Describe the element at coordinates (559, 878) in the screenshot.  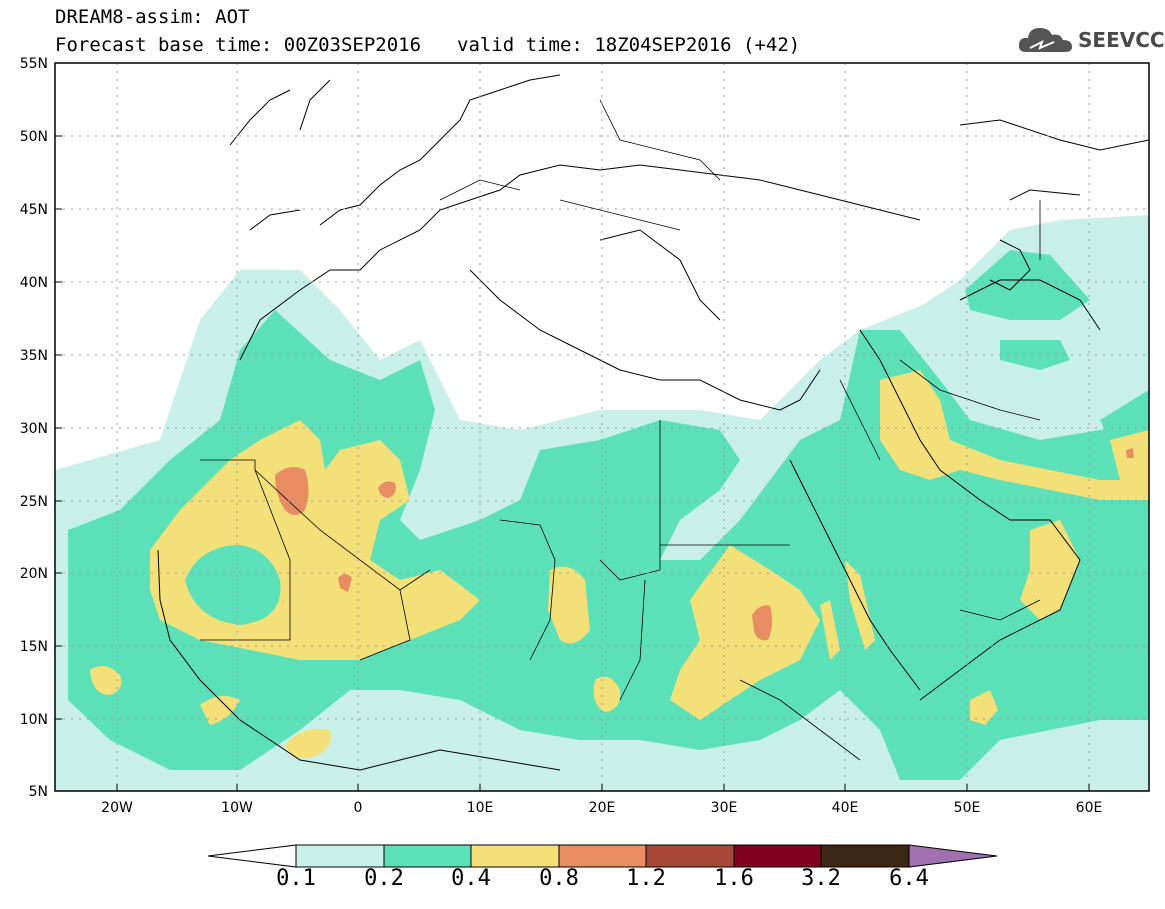
I see `colorbar-label: 0.8` at that location.